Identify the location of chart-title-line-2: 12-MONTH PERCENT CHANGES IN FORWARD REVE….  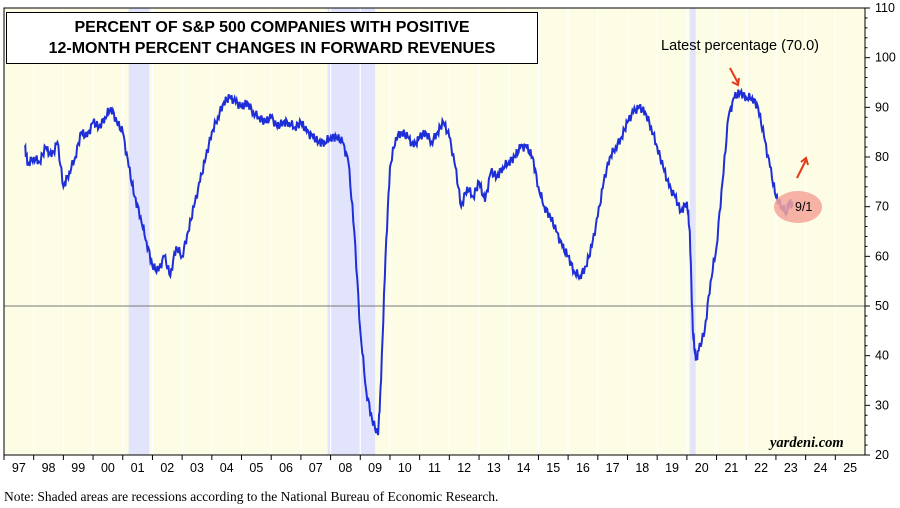
(272, 48).